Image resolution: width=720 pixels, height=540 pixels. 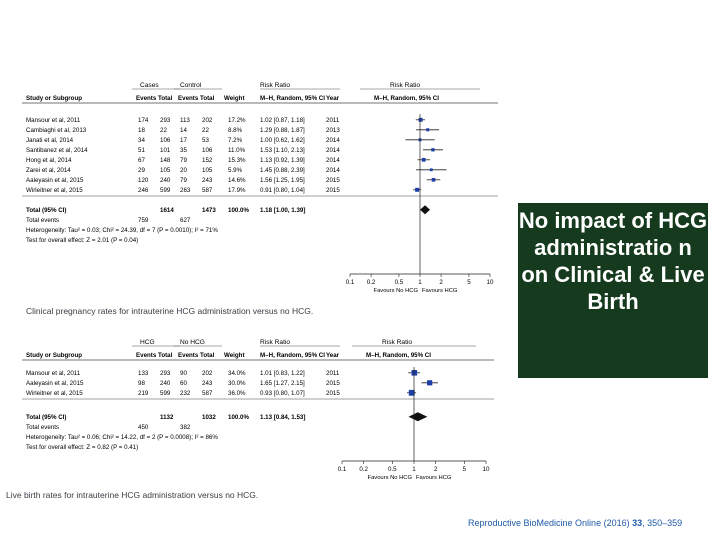 What do you see at coordinates (165, 150) in the screenshot?
I see `total-group1: 101` at bounding box center [165, 150].